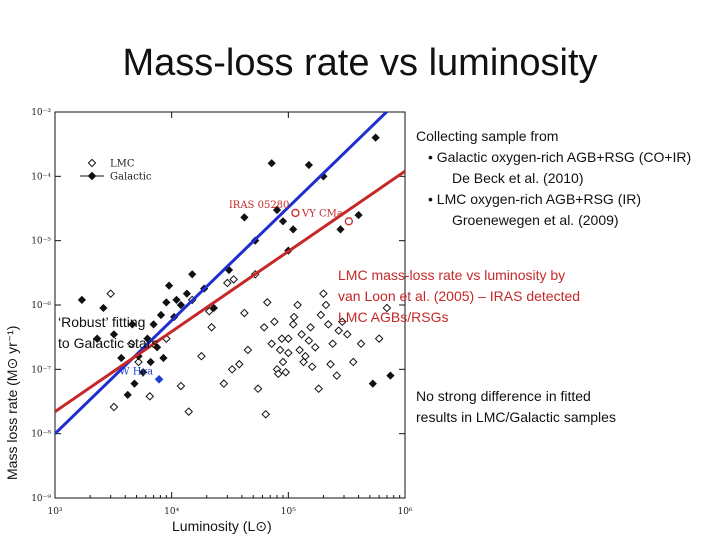 This screenshot has width=720, height=540. Describe the element at coordinates (41, 242) in the screenshot. I see `y-tick-label: 10⁻⁵` at that location.